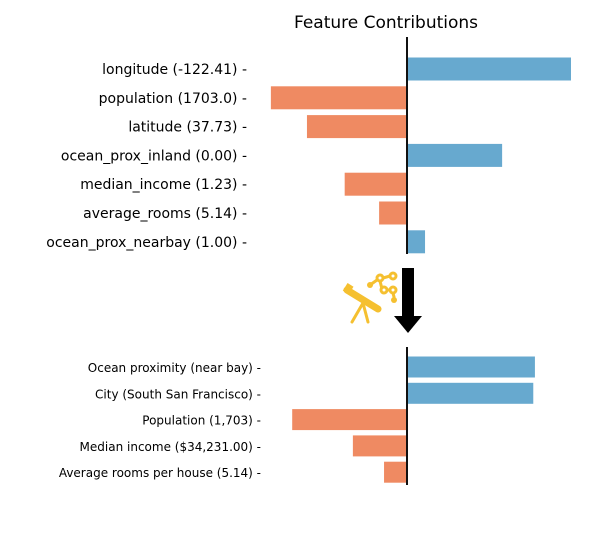 This screenshot has height=540, width=609. I want to click on tick-label-3: Median income ($34,231.00) -, so click(170, 447).